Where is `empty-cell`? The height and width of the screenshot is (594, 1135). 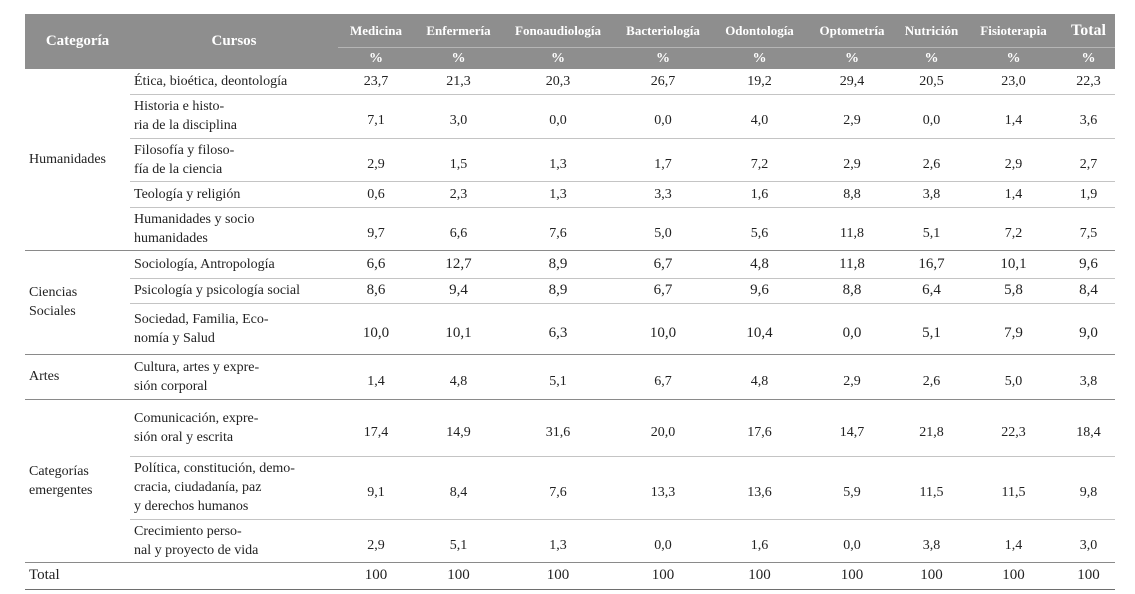 empty-cell is located at coordinates (234, 576).